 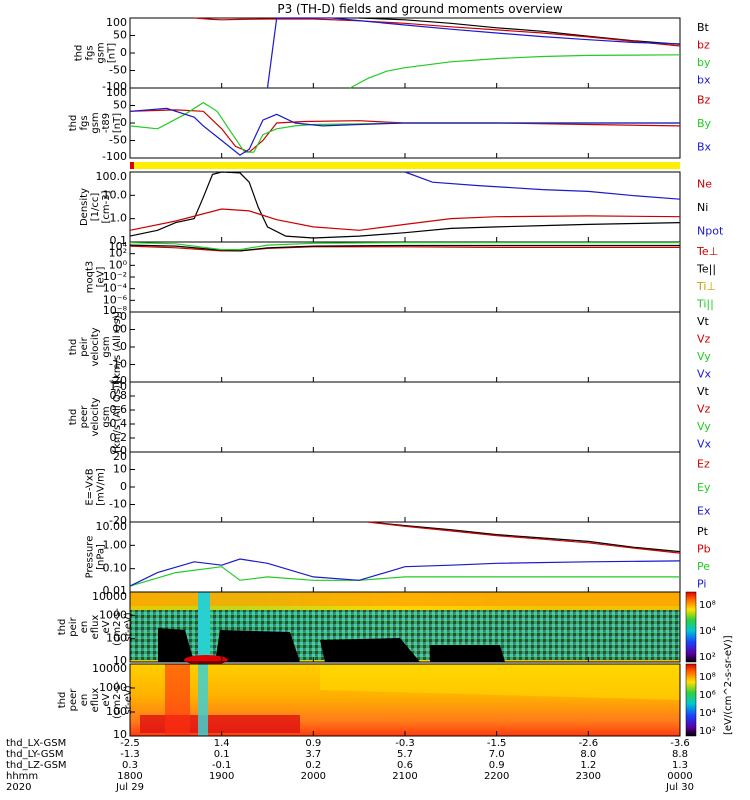 What do you see at coordinates (73, 626) in the screenshot?
I see `y-axis-label-line: peir` at bounding box center [73, 626].